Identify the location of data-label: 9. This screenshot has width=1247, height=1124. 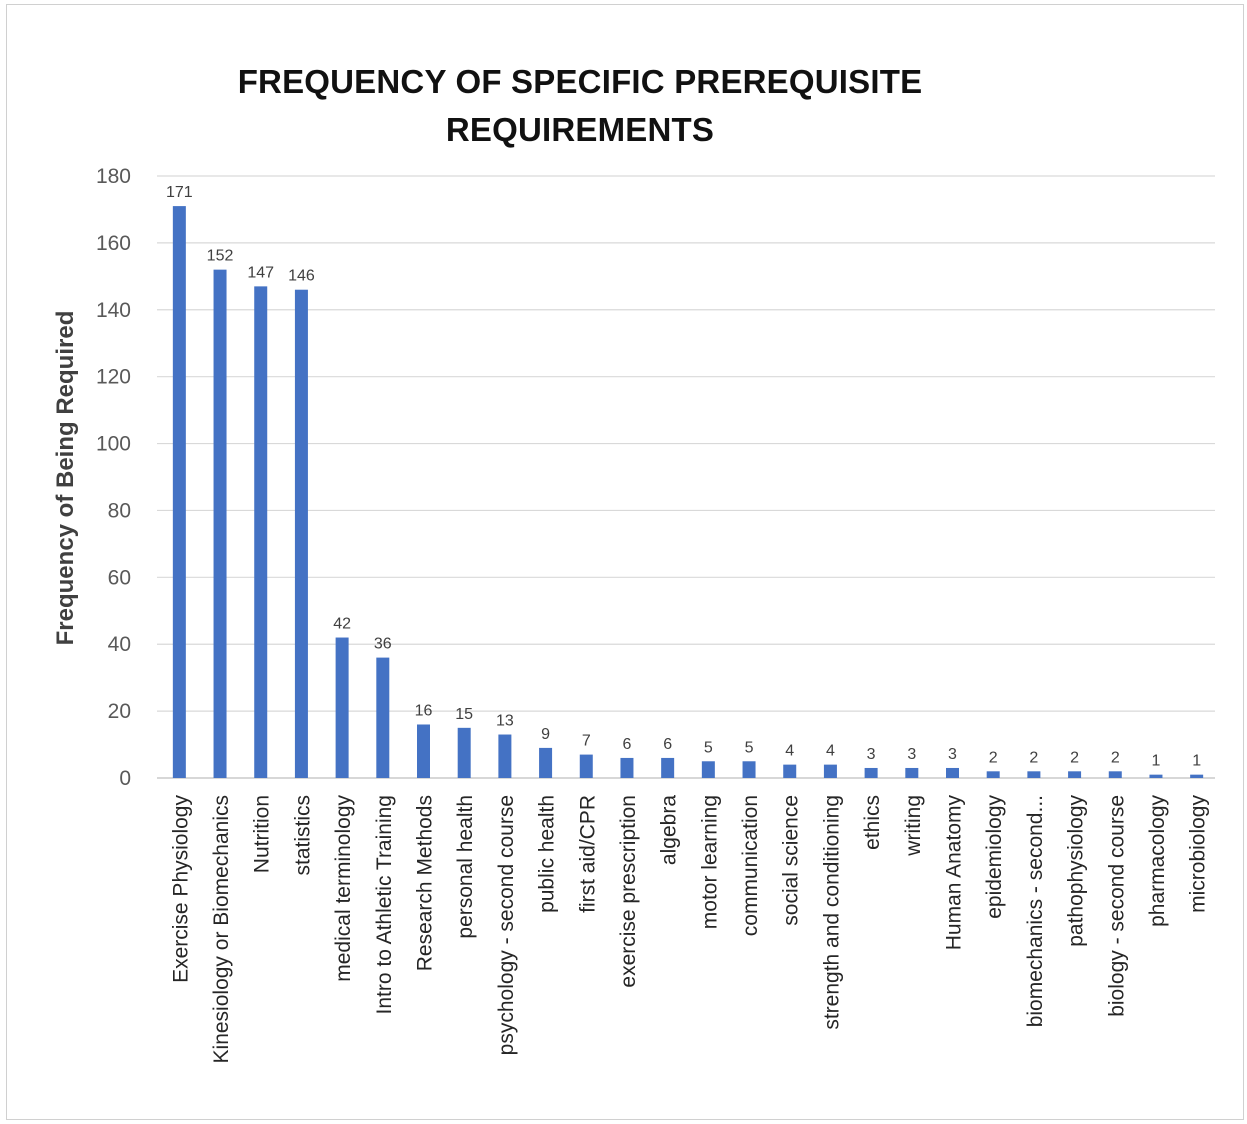
(545, 734).